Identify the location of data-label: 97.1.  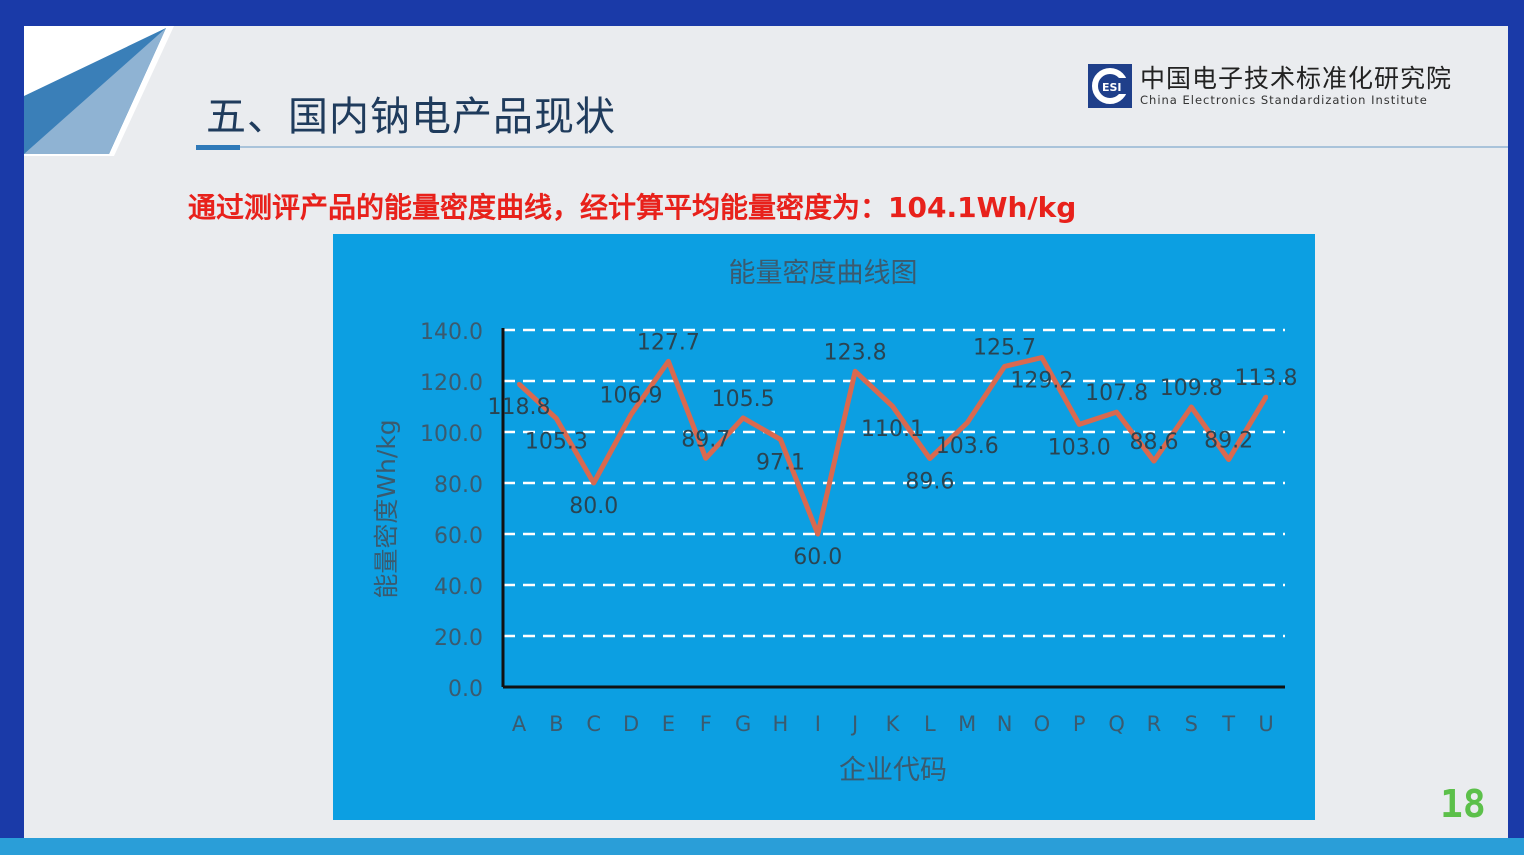
(780, 462).